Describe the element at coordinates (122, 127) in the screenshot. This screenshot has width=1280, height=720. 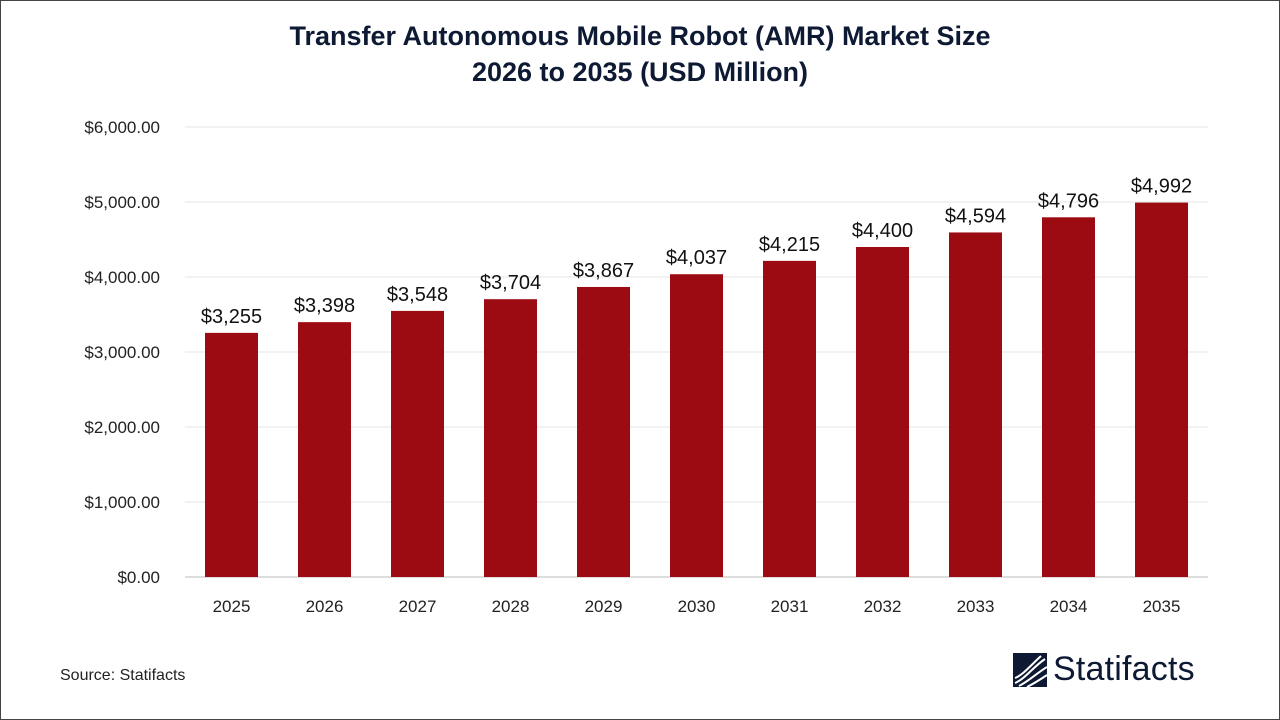
I see `y-tick-label: $6,000.00` at that location.